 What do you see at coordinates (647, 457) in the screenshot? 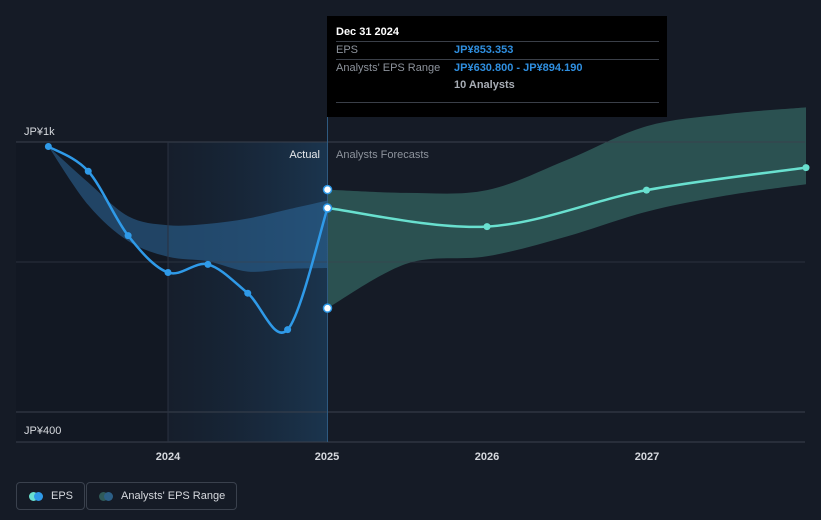
I see `x-tick-label-2027: 2027` at bounding box center [647, 457].